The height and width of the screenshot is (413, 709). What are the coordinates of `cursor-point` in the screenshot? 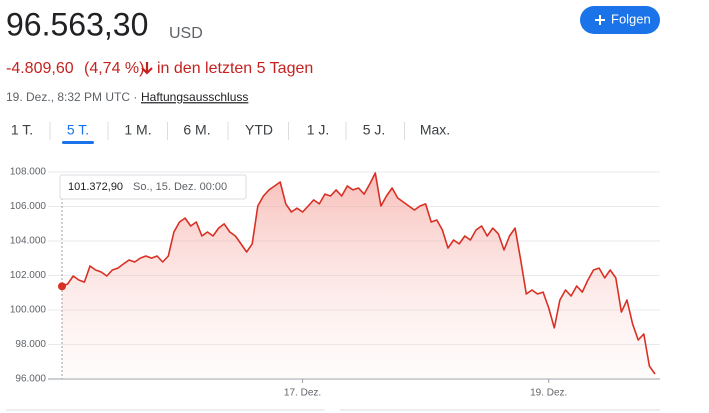 It's located at (62, 286).